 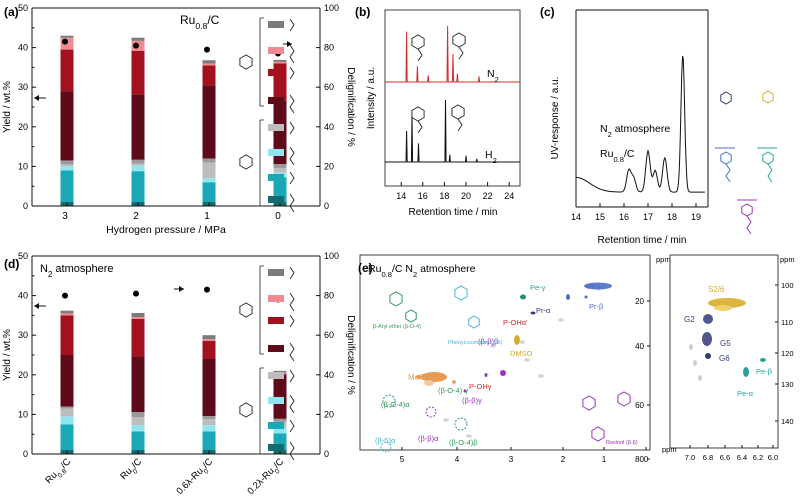 What do you see at coordinates (213, 20) in the screenshot?
I see `panel-a-catalyst-annotation-part: /C` at bounding box center [213, 20].